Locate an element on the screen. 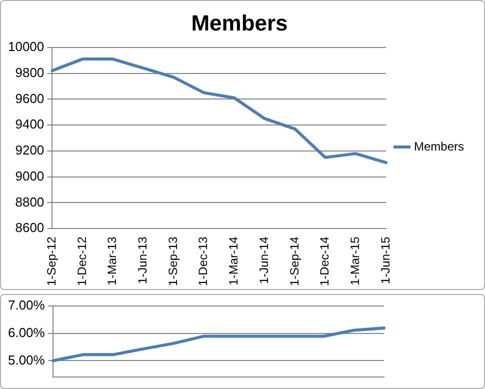 This screenshot has height=389, width=485. y-tick-label: 9800 is located at coordinates (29, 72).